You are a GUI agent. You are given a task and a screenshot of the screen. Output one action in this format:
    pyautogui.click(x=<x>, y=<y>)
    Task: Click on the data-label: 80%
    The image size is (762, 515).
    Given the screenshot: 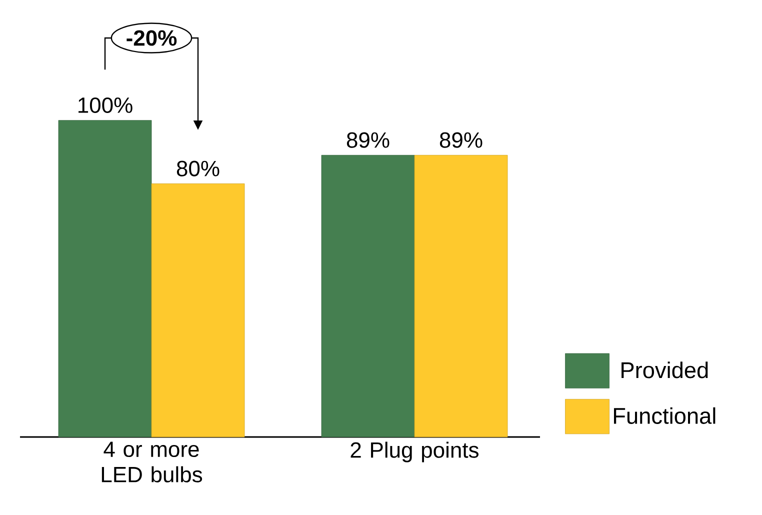 What is the action you would take?
    pyautogui.click(x=198, y=168)
    